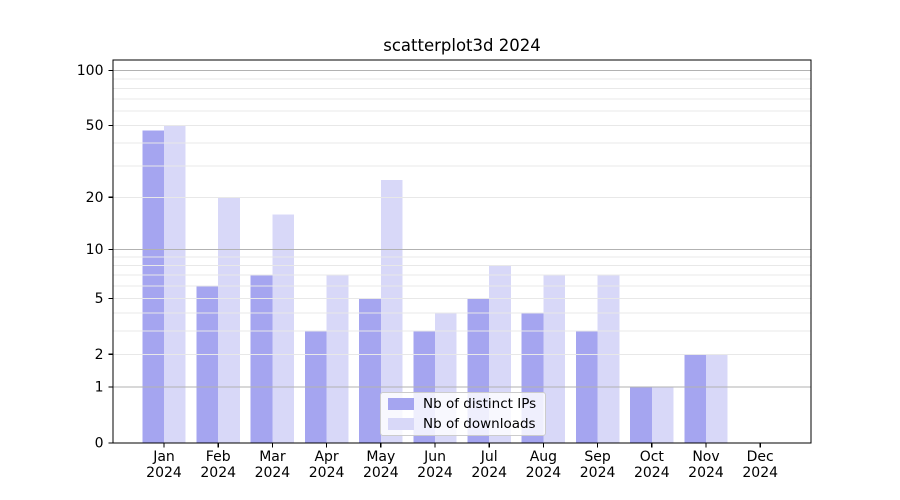 The height and width of the screenshot is (500, 900). I want to click on x-tick-label-month: Nov, so click(705, 457).